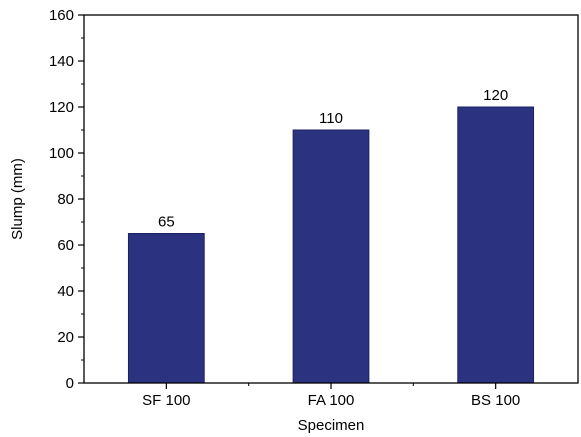 The image size is (581, 437). Describe the element at coordinates (61, 15) in the screenshot. I see `y-tick-label: 160` at that location.